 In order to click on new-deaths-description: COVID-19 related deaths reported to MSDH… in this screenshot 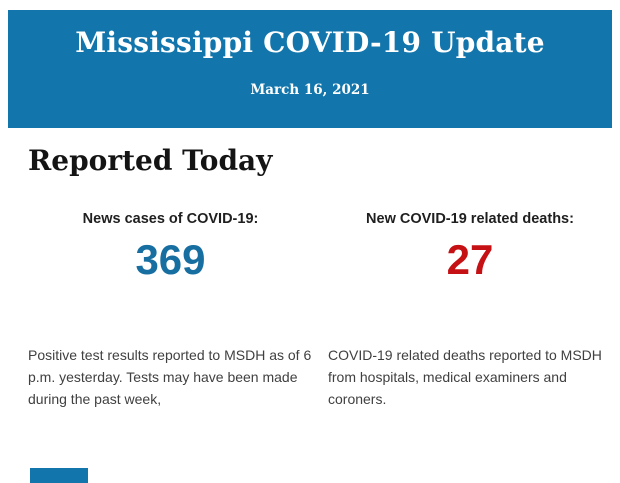, I will do `click(465, 377)`.